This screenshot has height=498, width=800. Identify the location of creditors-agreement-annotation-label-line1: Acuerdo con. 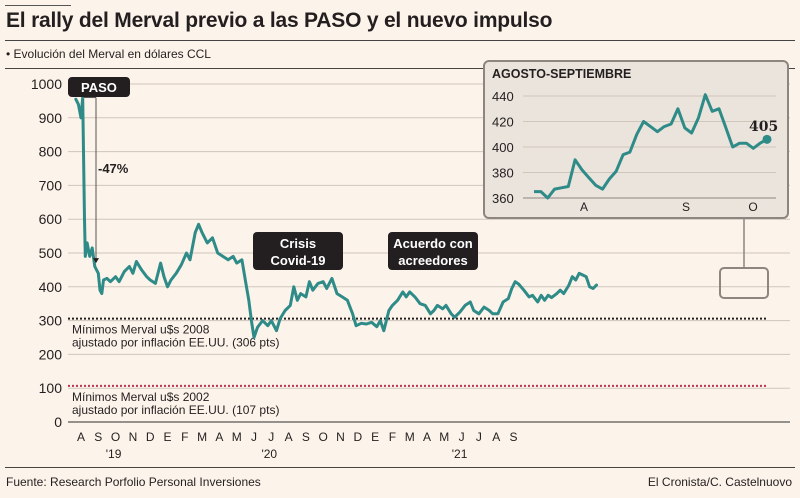
(433, 243).